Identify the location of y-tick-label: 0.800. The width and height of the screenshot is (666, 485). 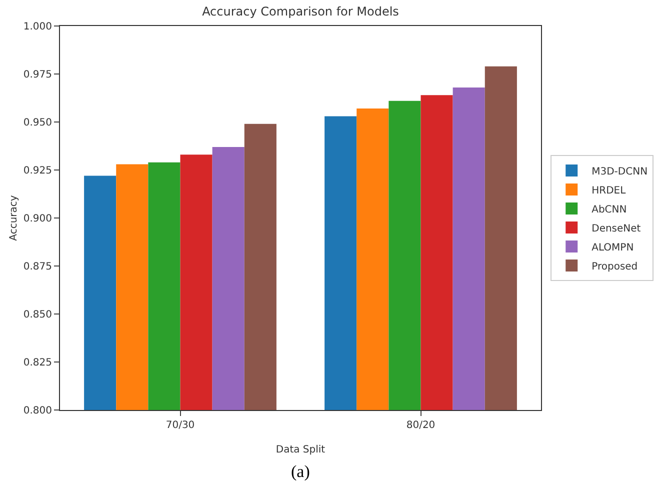
(37, 411).